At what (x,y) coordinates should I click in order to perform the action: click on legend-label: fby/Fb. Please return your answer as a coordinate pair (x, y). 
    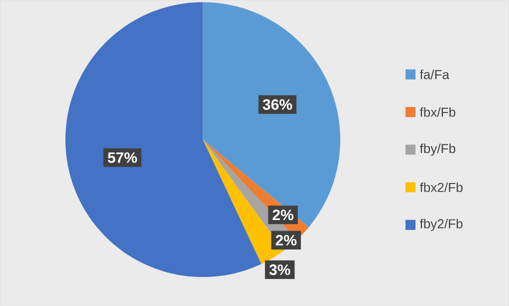
    Looking at the image, I should click on (438, 149).